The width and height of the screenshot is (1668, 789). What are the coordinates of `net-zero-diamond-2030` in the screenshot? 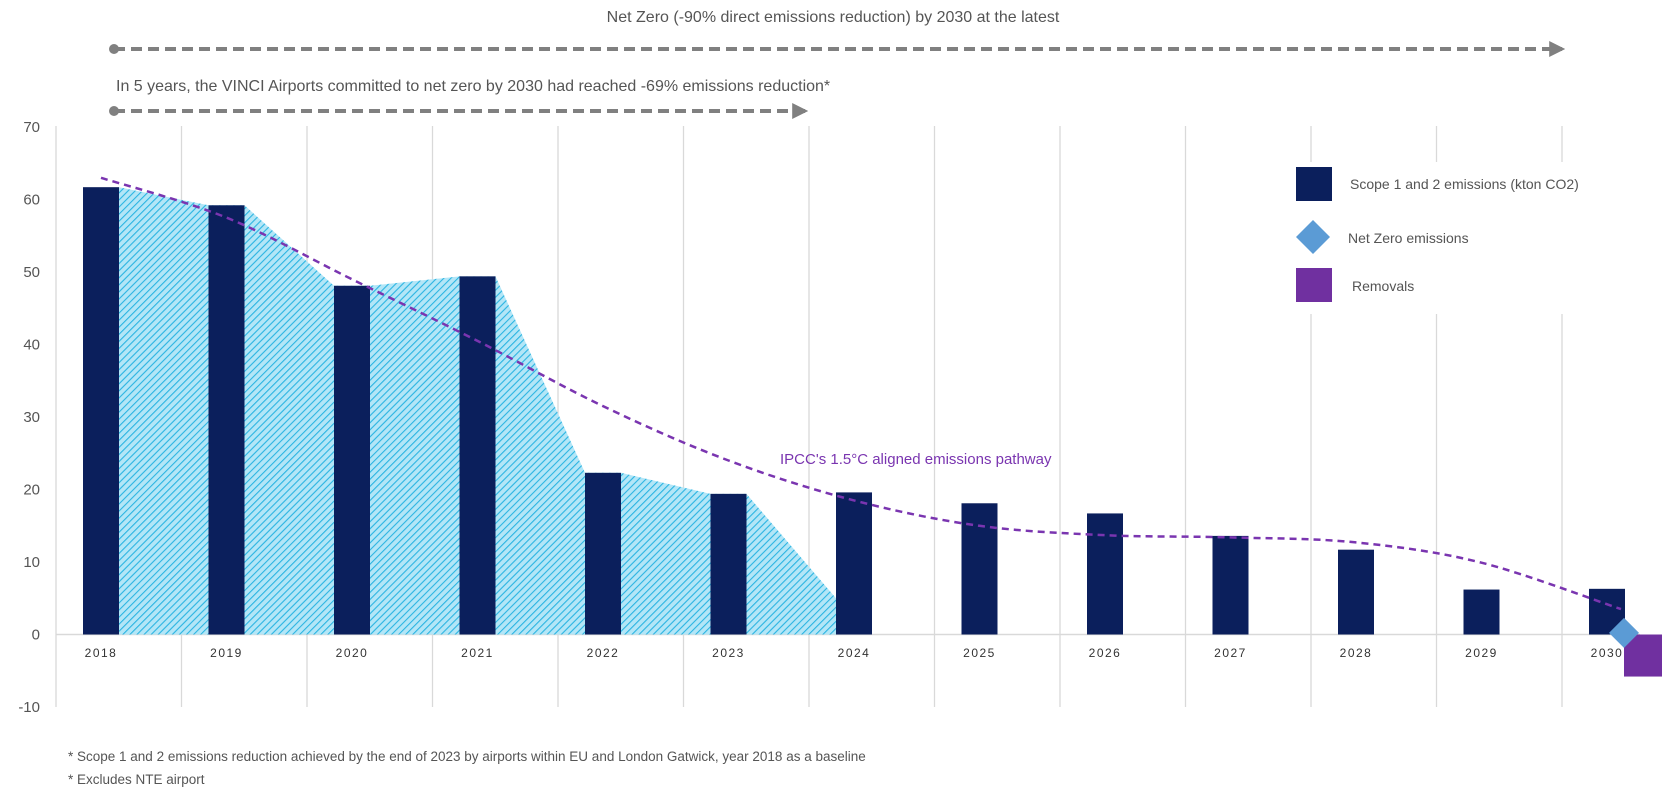 It's located at (1624, 632).